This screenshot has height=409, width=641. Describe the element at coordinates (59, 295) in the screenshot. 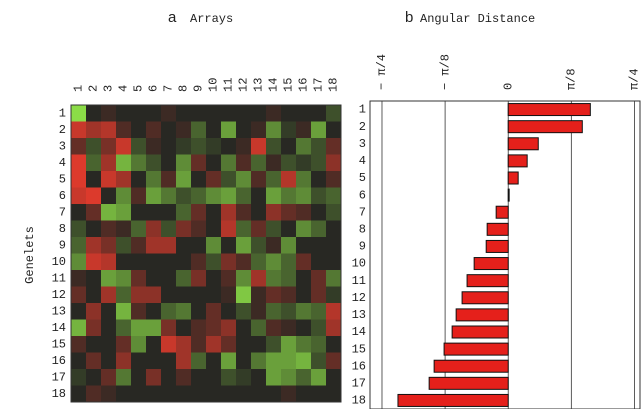

I see `row-label: 12` at that location.